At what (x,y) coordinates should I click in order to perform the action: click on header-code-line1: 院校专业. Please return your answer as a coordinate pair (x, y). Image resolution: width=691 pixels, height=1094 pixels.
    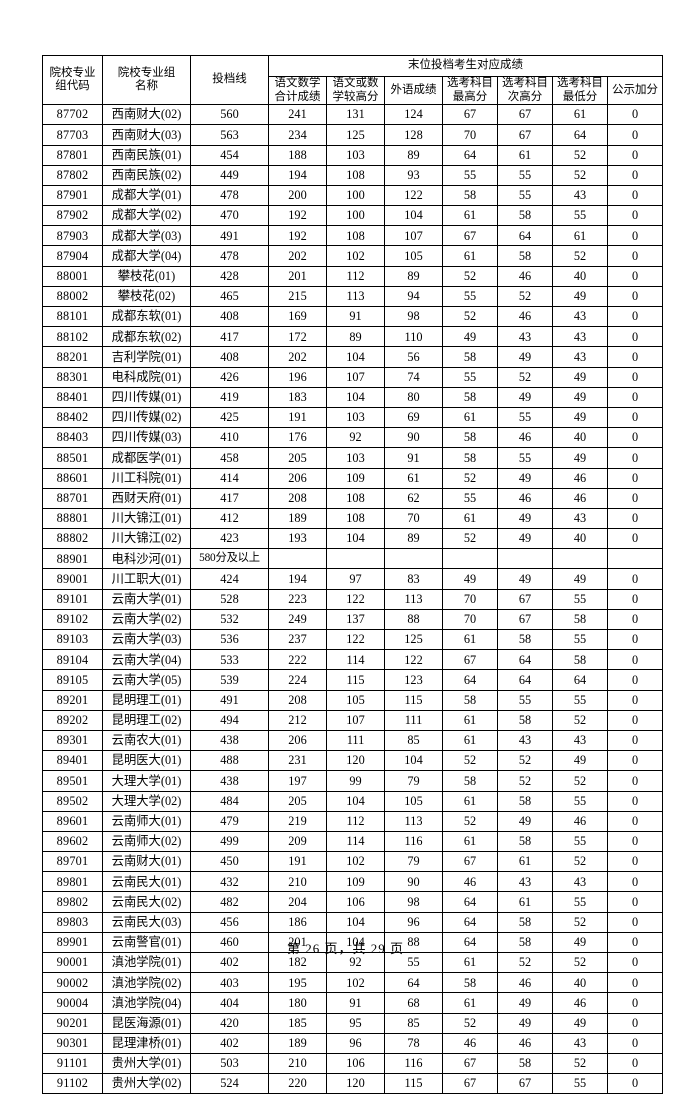
    Looking at the image, I should click on (72, 72).